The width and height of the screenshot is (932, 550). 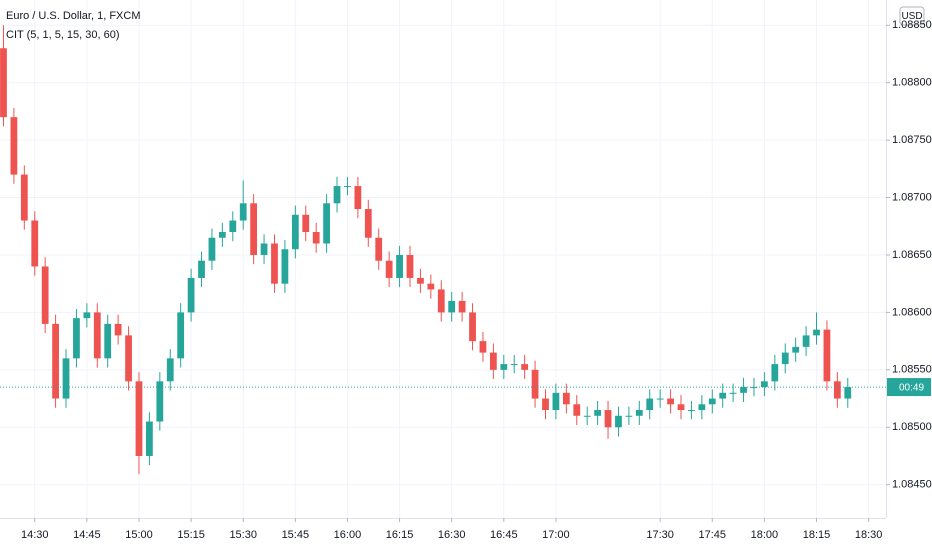 I want to click on currency-label: USD, so click(x=911, y=16).